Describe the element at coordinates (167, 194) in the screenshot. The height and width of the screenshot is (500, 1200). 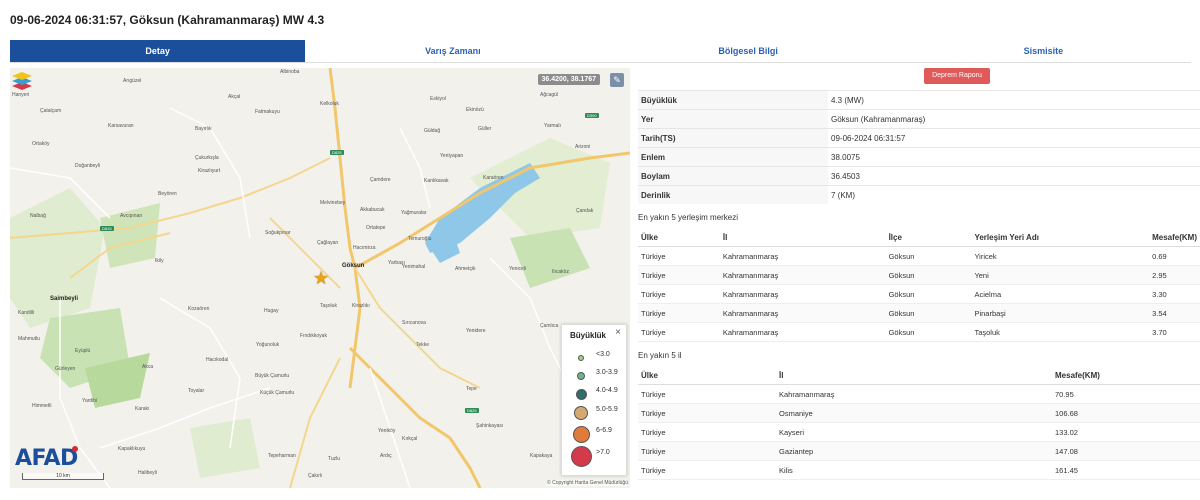
I see `map-label: Beyören` at that location.